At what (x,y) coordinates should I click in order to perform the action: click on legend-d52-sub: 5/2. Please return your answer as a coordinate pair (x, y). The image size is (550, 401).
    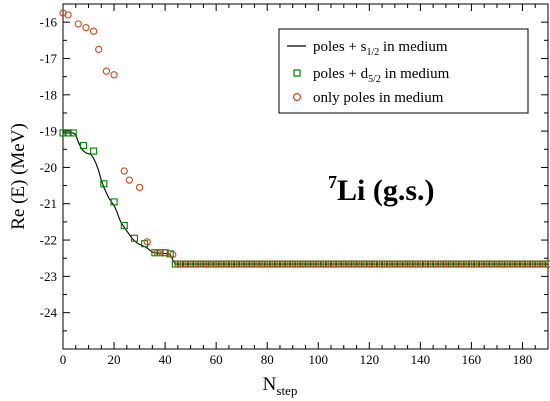
    Looking at the image, I should click on (374, 79).